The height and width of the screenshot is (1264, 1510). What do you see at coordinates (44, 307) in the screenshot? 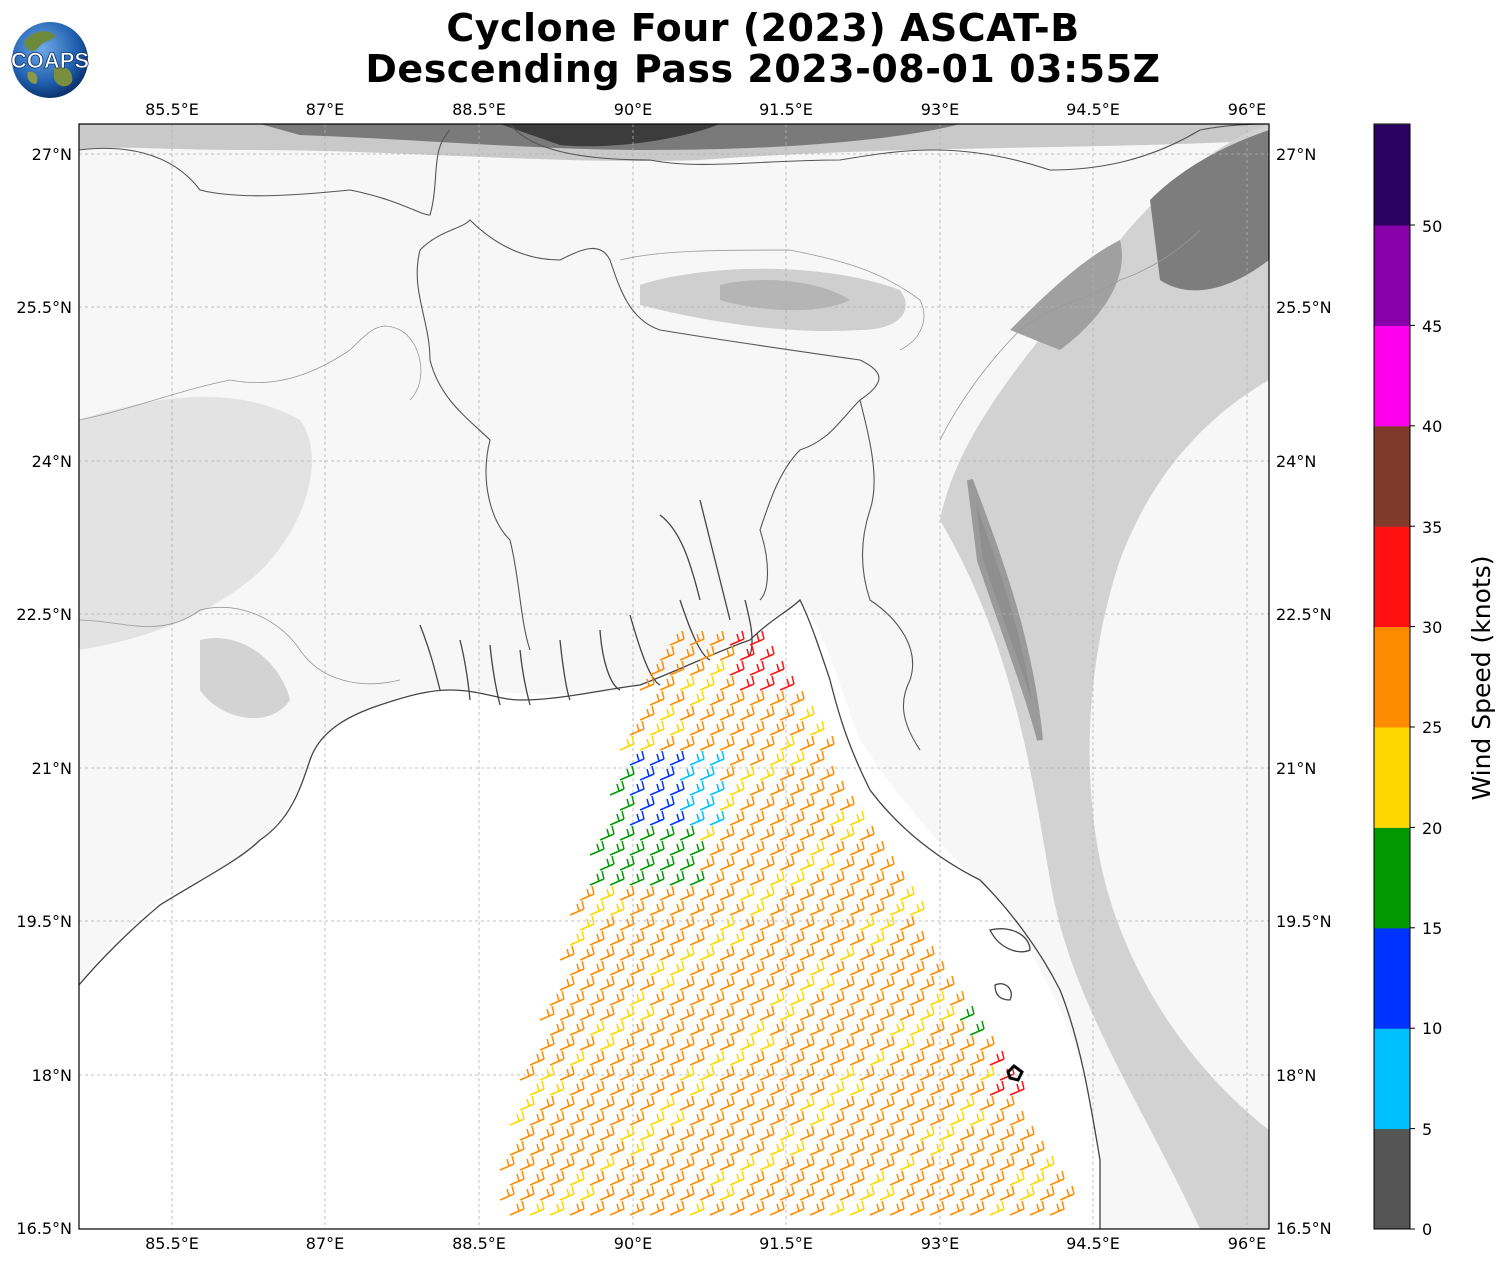
I see `lat-tick-left: 25.5°N` at bounding box center [44, 307].